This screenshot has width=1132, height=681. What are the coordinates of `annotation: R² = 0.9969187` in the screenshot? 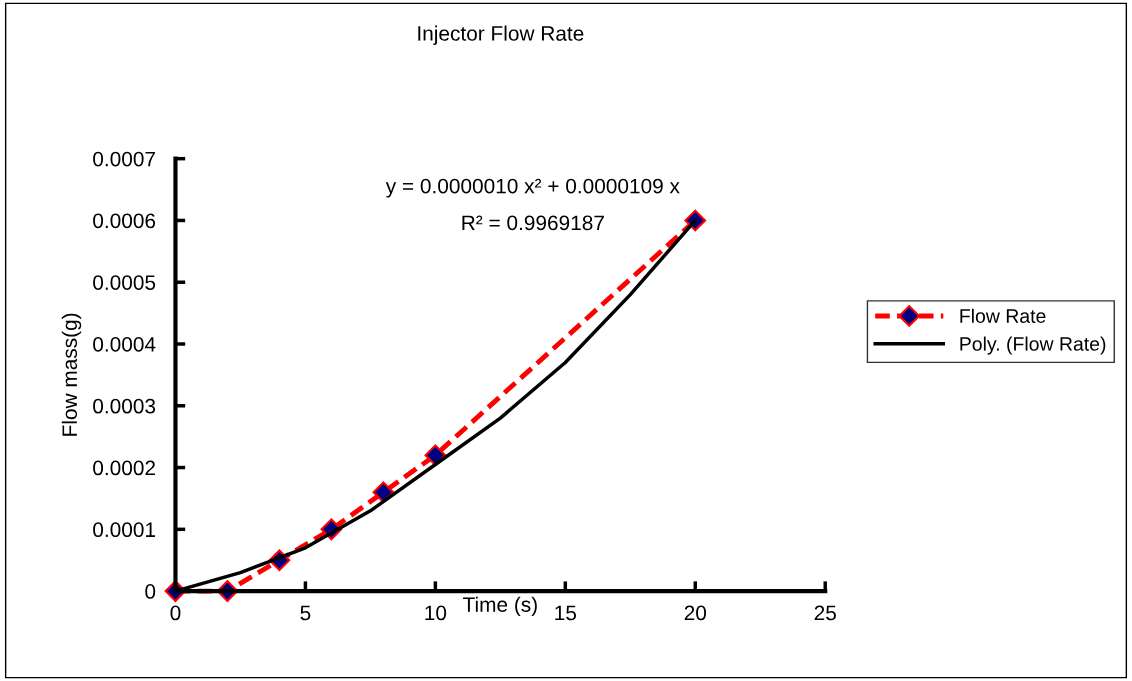 It's located at (533, 223).